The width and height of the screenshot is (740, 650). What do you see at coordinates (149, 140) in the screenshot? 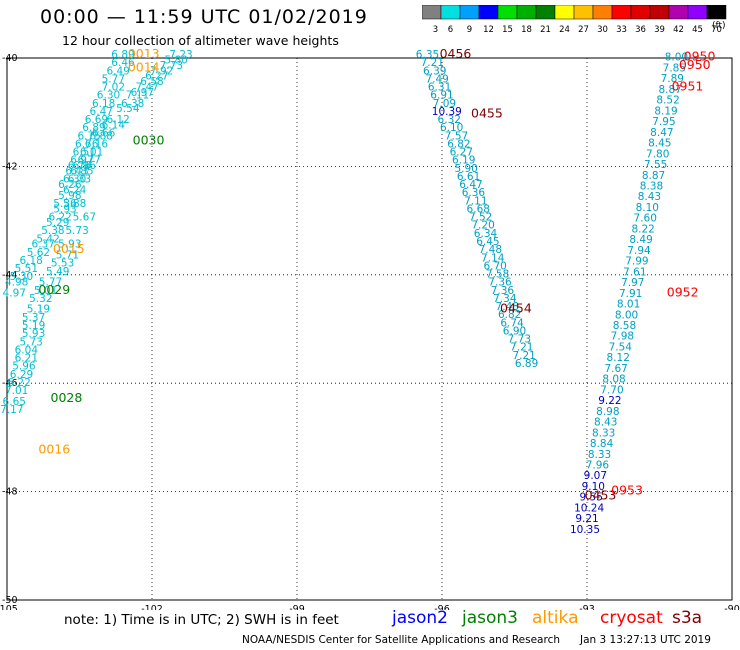
I see `pass-label: 0030` at bounding box center [149, 140].